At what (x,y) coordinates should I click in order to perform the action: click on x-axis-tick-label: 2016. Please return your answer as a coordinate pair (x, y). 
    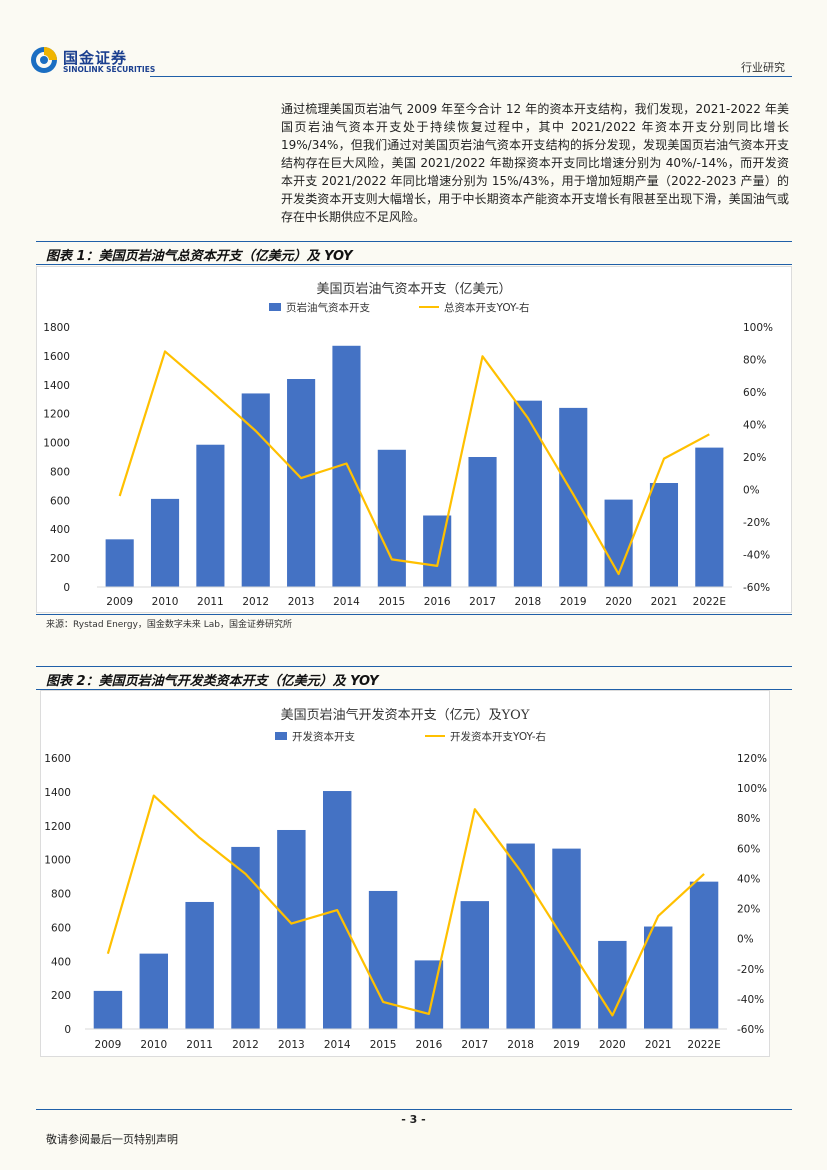
    Looking at the image, I should click on (437, 602).